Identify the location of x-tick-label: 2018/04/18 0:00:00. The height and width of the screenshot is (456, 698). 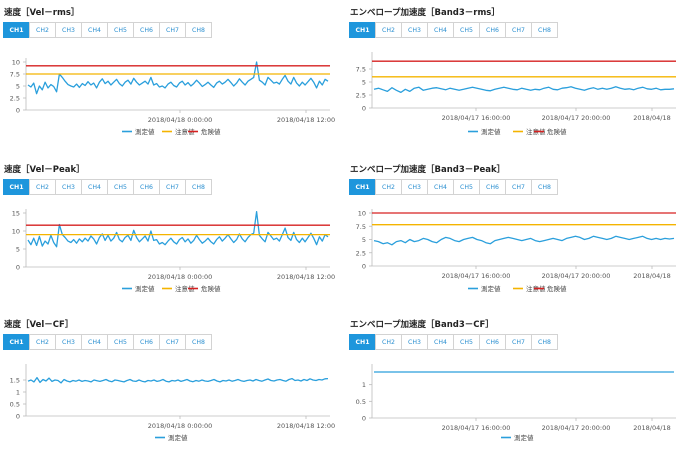
(180, 277).